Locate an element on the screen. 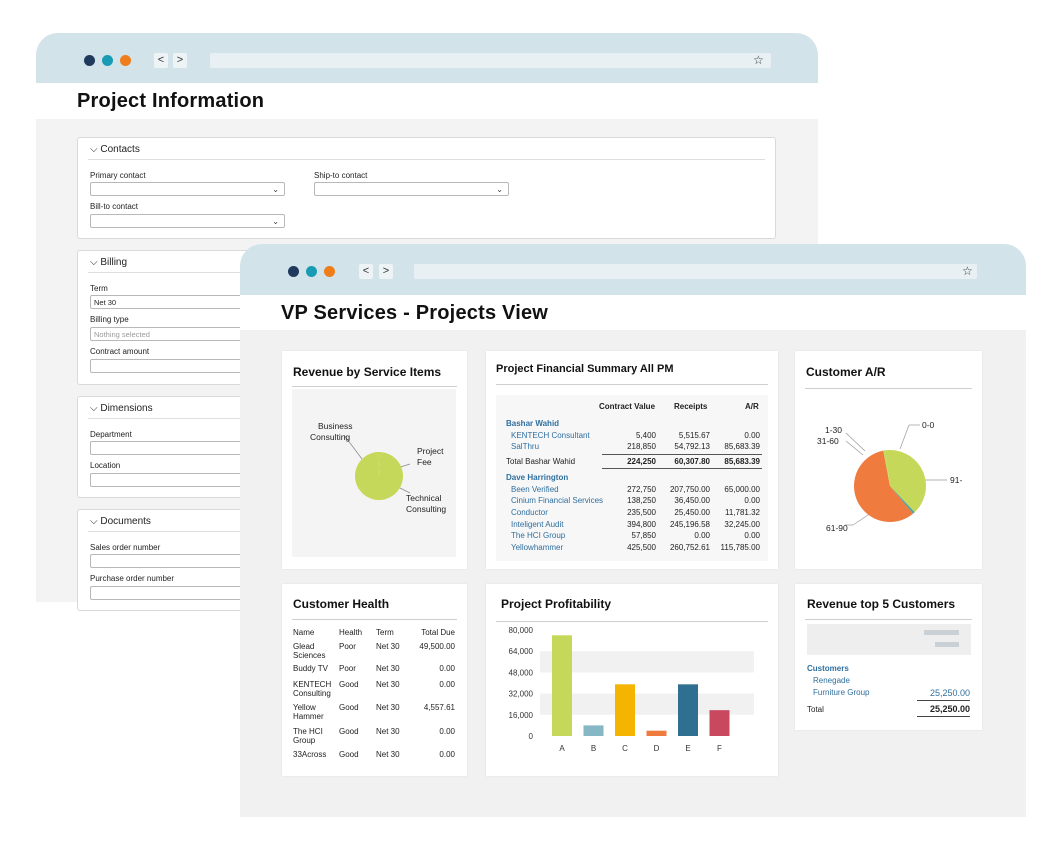 The height and width of the screenshot is (846, 1056). ar-value: 65,000.00 is located at coordinates (742, 489).